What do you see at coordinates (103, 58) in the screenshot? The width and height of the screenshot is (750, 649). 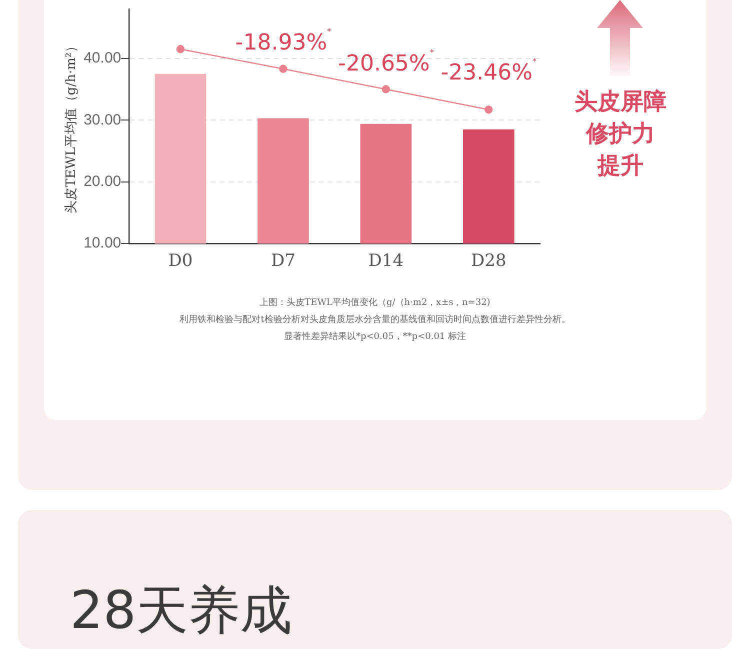 I see `y-tick-label: 40.00` at bounding box center [103, 58].